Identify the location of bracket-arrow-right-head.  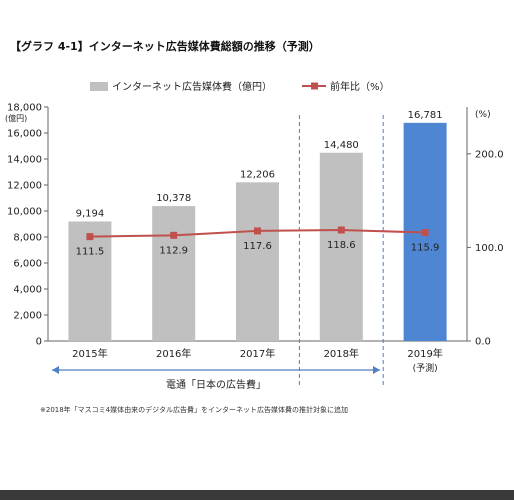
(376, 370).